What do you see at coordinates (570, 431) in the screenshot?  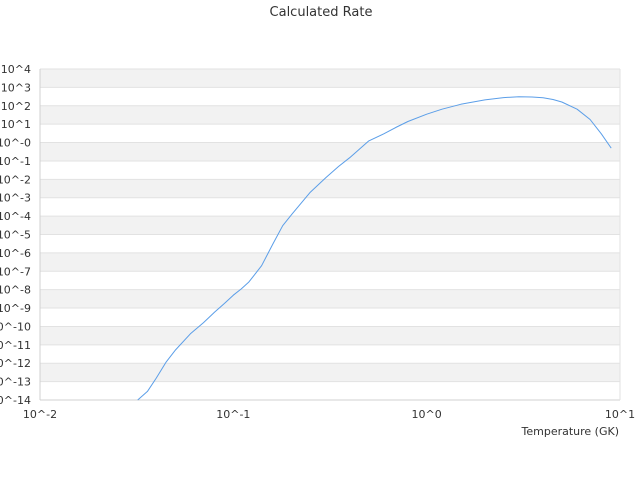 I see `x-axis-label: Temperature (GK)` at bounding box center [570, 431].